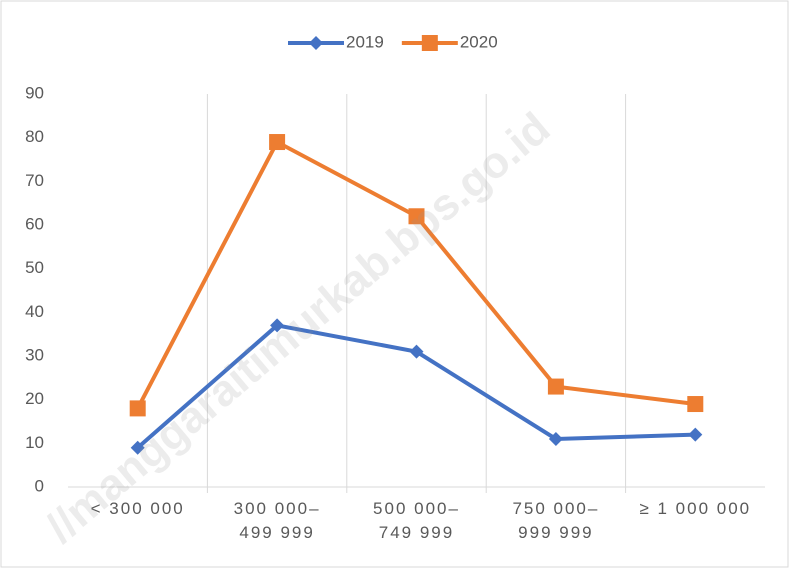 Image resolution: width=789 pixels, height=568 pixels. I want to click on x-tick-label: ≥ 1 000 000, so click(695, 508).